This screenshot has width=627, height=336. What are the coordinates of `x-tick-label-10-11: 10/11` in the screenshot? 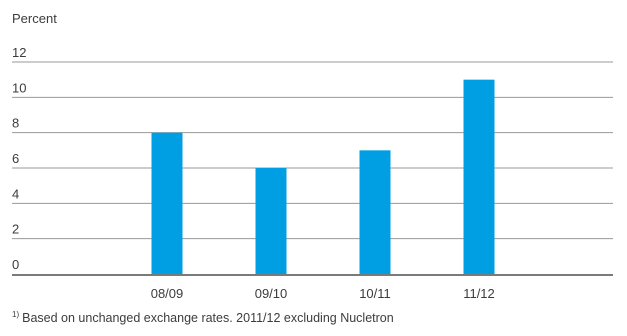 It's located at (375, 293).